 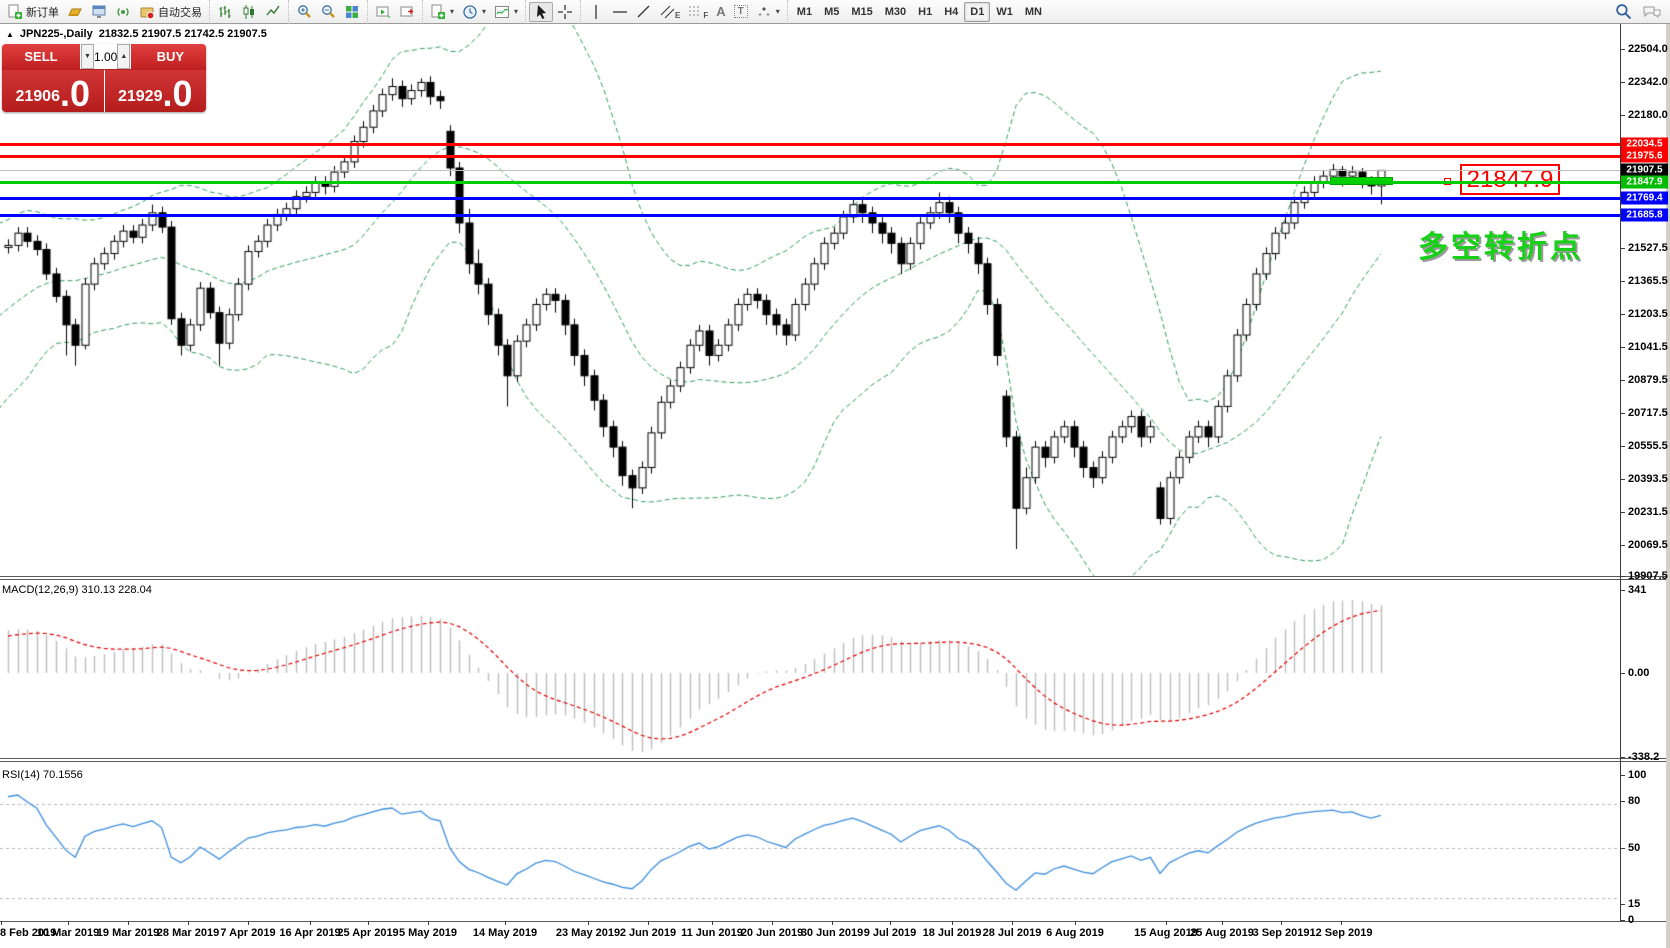 What do you see at coordinates (1648, 512) in the screenshot?
I see `price-tick-label: 20231.5` at bounding box center [1648, 512].